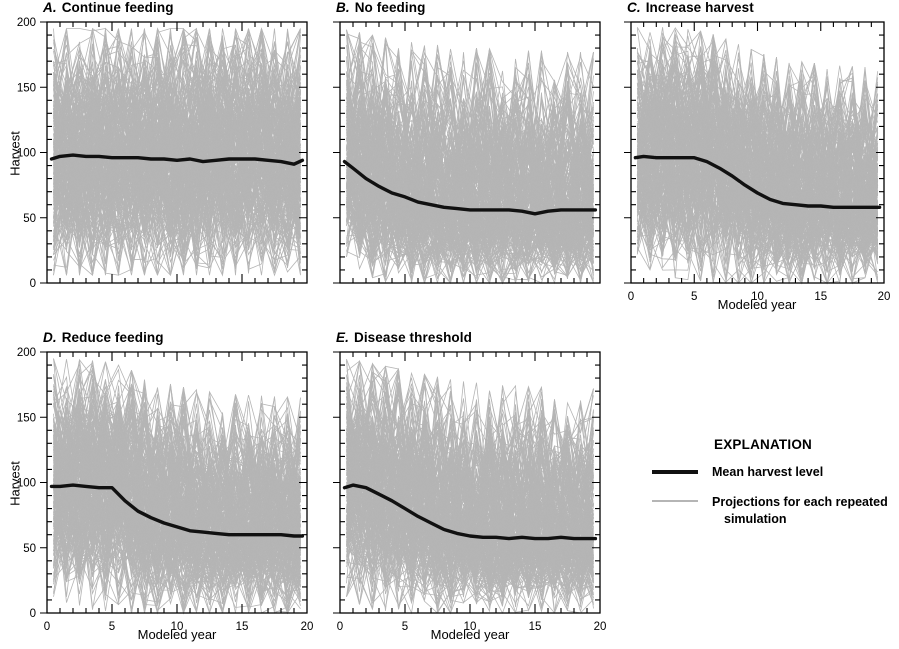 This screenshot has height=649, width=899. I want to click on legend-item-projections: Projections for each repeated simulation, so click(763, 511).